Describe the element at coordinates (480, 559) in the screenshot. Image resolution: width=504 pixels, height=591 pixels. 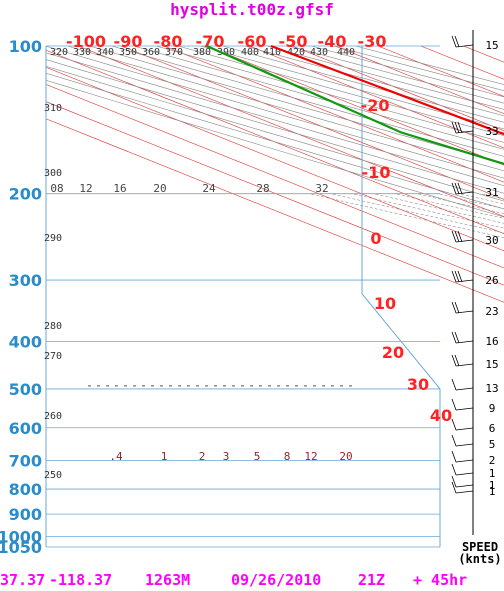
I see `speed-unit: (knts)` at that location.